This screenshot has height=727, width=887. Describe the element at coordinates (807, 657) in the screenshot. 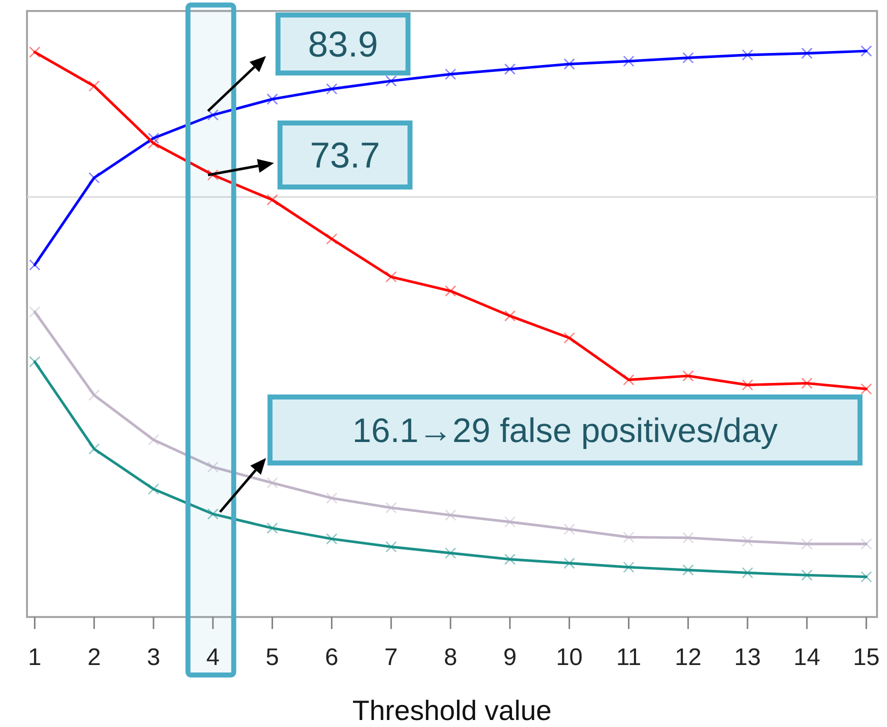

I see `x-tick-label: 14` at that location.